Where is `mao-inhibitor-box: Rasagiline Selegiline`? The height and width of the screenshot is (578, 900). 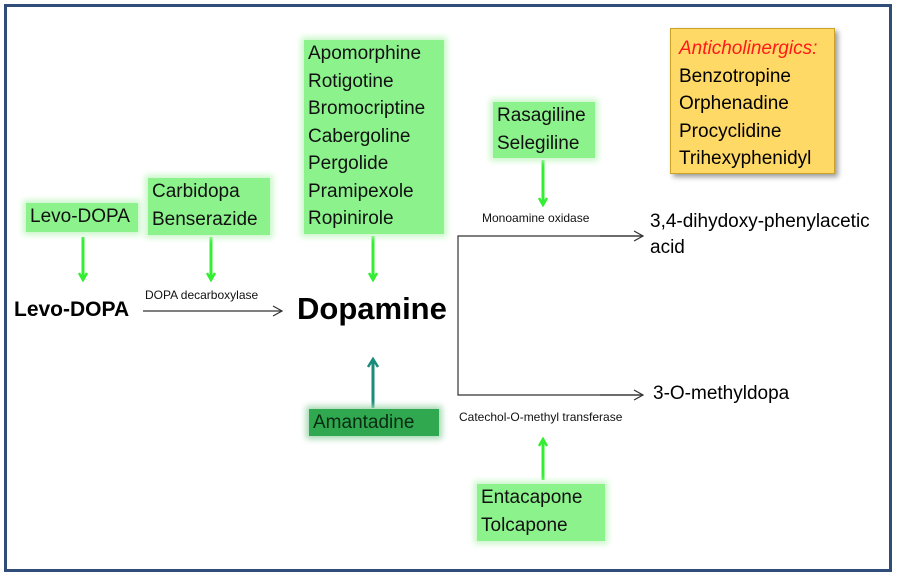
mao-inhibitor-box: Rasagiline Selegiline is located at coordinates (544, 130).